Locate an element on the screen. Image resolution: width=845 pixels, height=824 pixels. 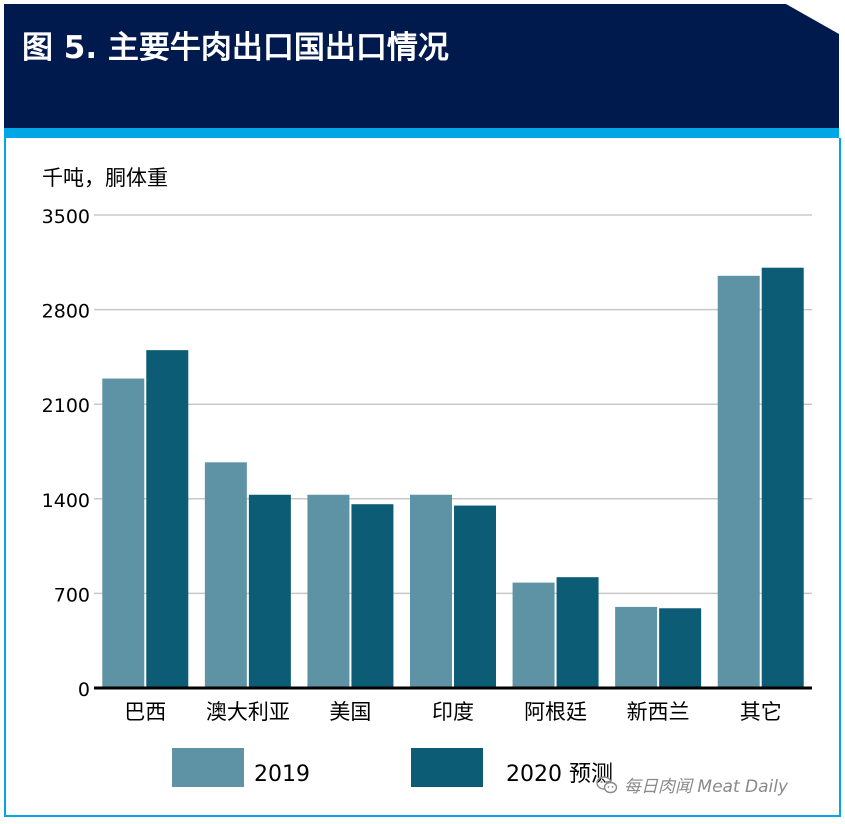
header-banner is located at coordinates (421, 66).